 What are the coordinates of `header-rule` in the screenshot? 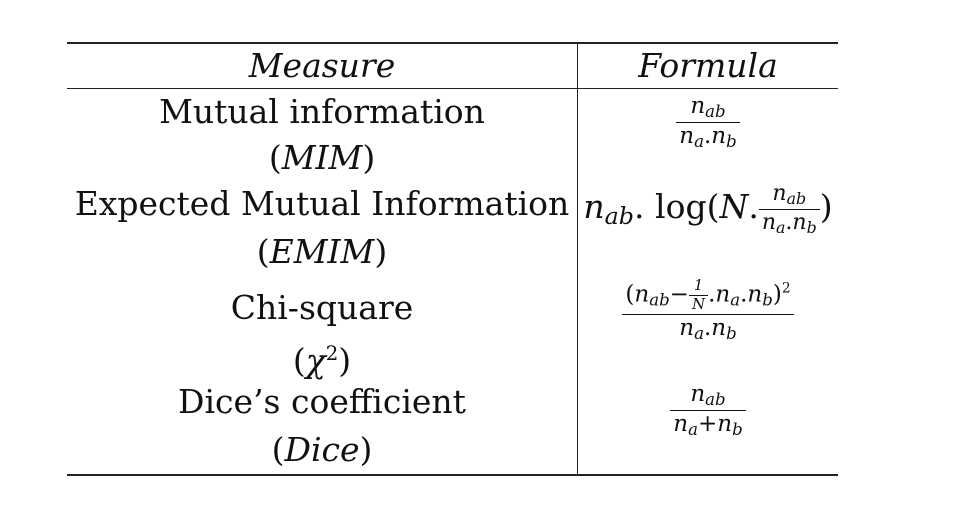 It's located at (452, 88).